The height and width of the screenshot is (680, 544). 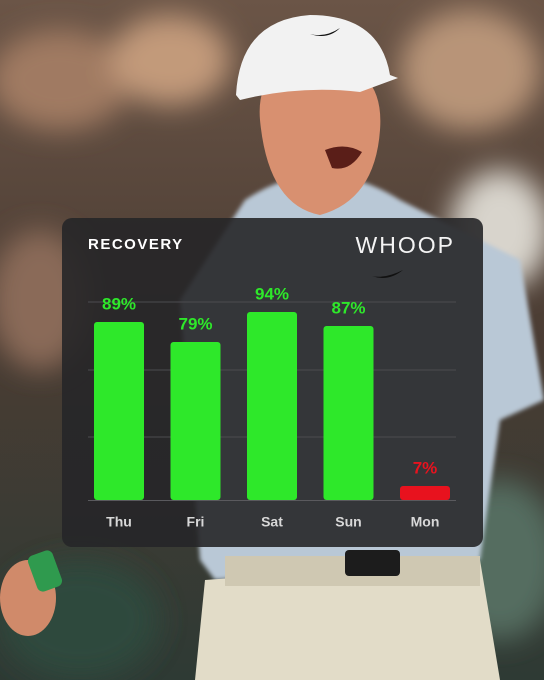 I want to click on x-tick-label: Mon, so click(x=425, y=522).